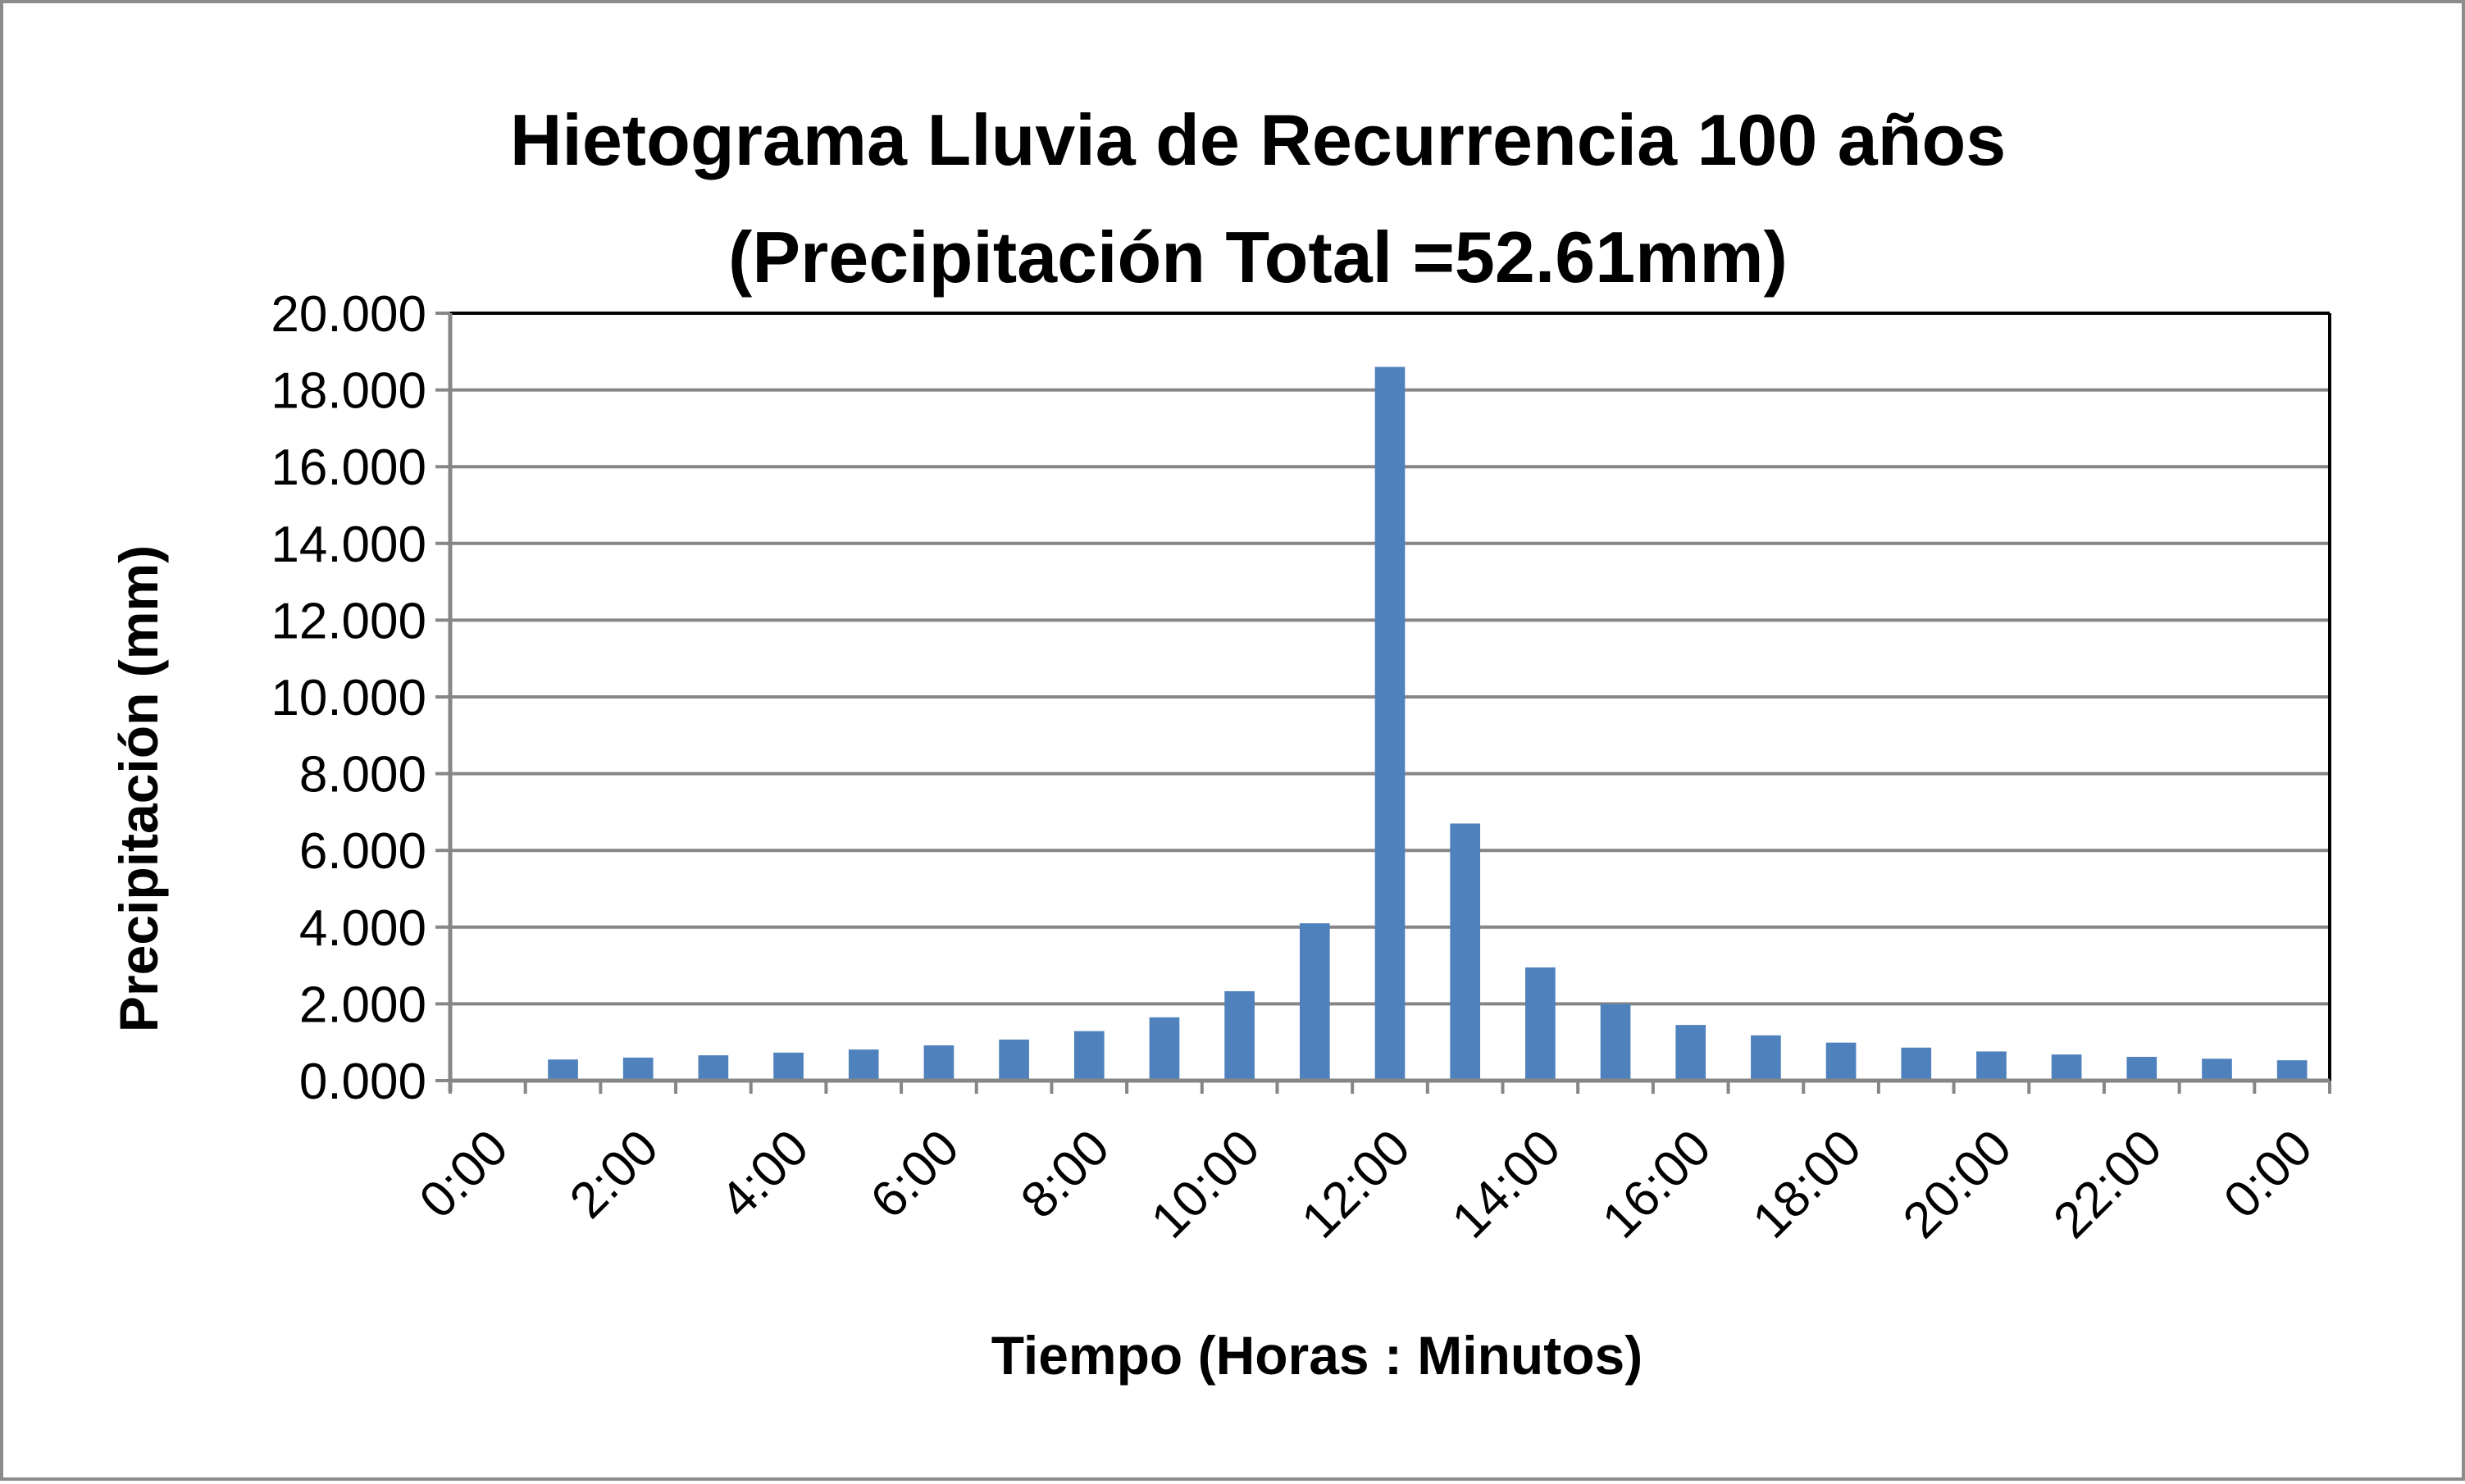 Image resolution: width=2465 pixels, height=1484 pixels. What do you see at coordinates (764, 1174) in the screenshot?
I see `x-tick-label: 4:00` at bounding box center [764, 1174].